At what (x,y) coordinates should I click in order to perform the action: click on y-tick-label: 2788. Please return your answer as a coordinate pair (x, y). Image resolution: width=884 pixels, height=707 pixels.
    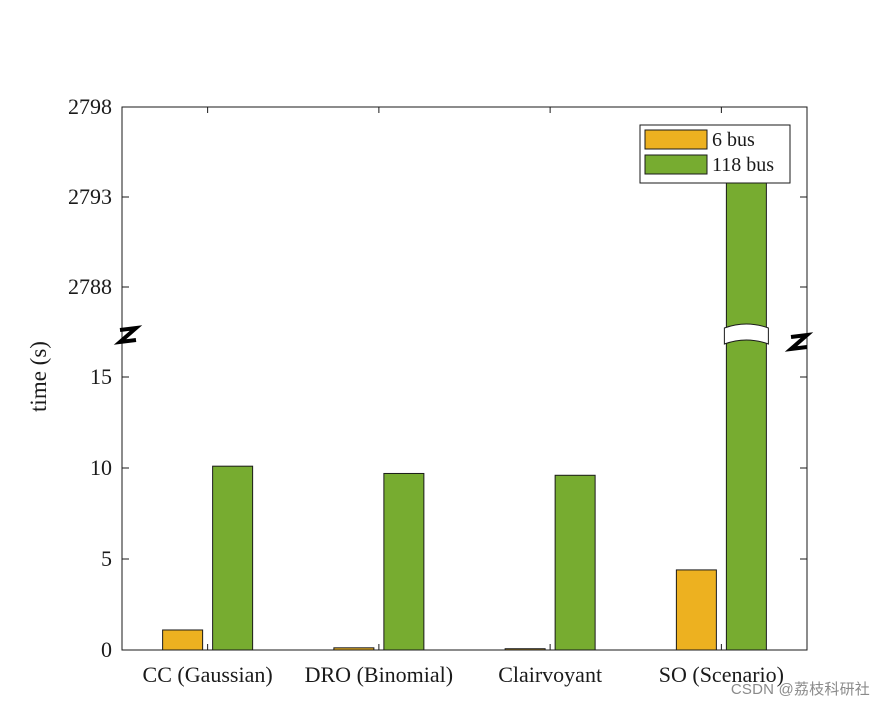
    Looking at the image, I should click on (90, 286).